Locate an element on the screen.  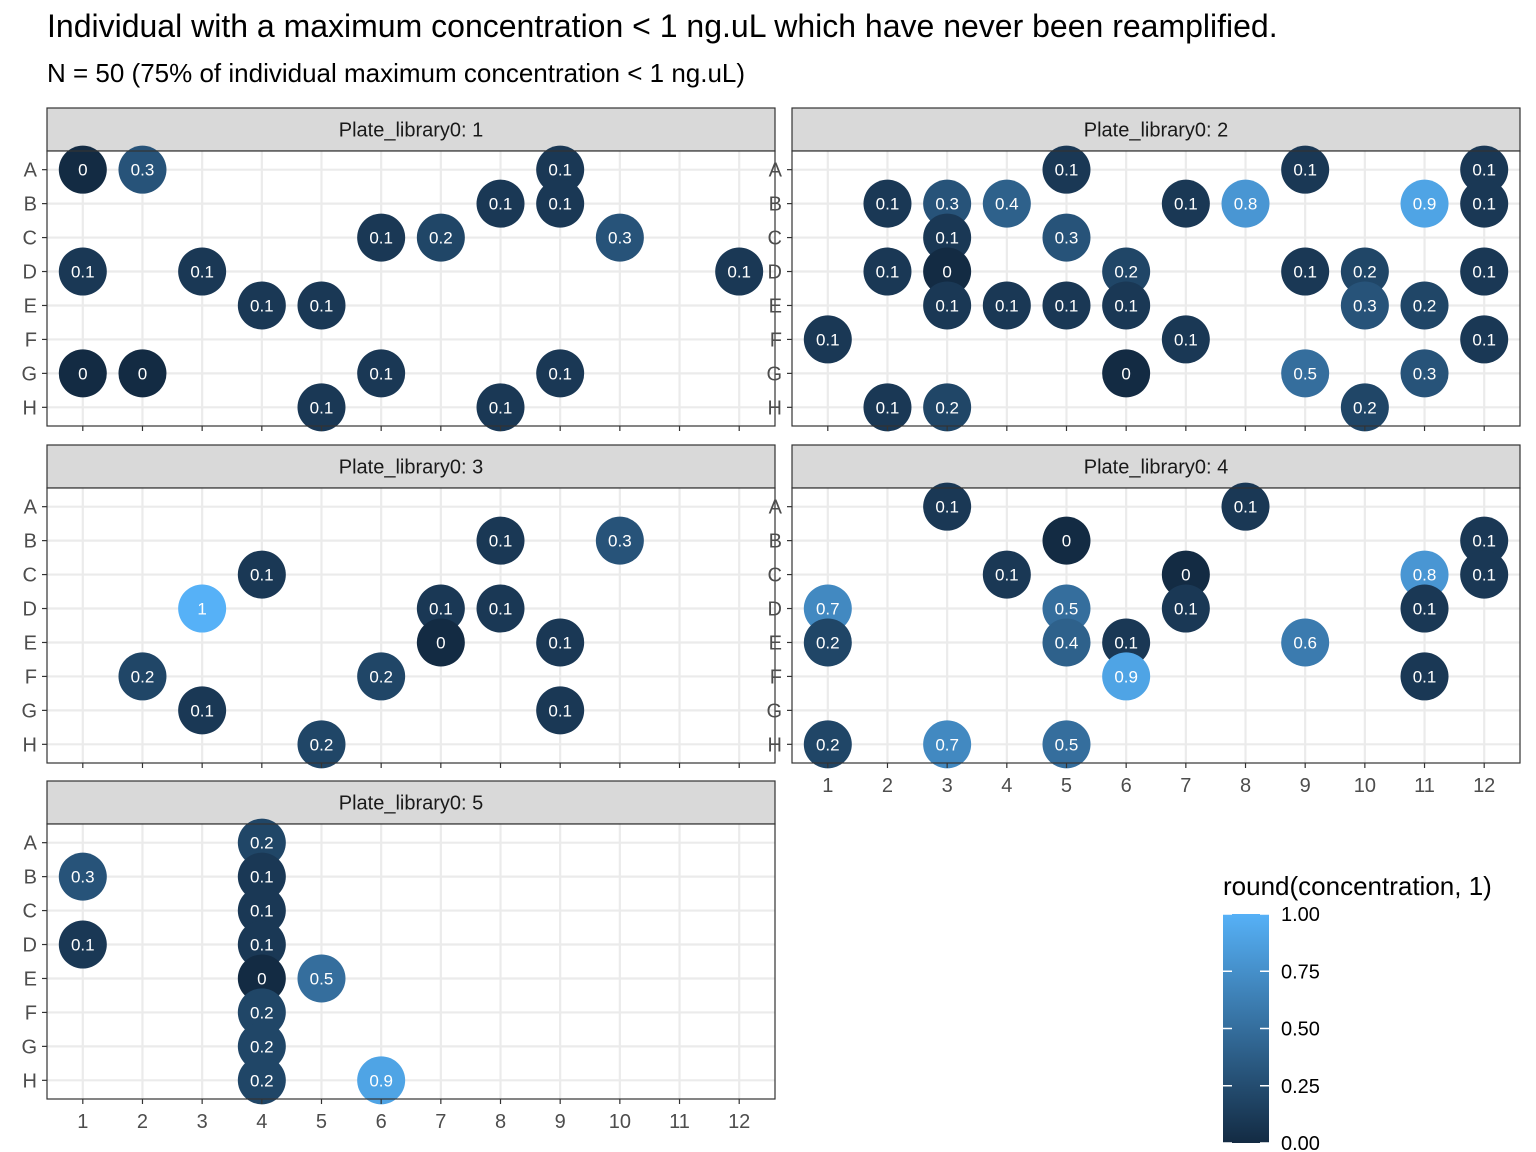
data-point-label: 0.4 is located at coordinates (1067, 642).